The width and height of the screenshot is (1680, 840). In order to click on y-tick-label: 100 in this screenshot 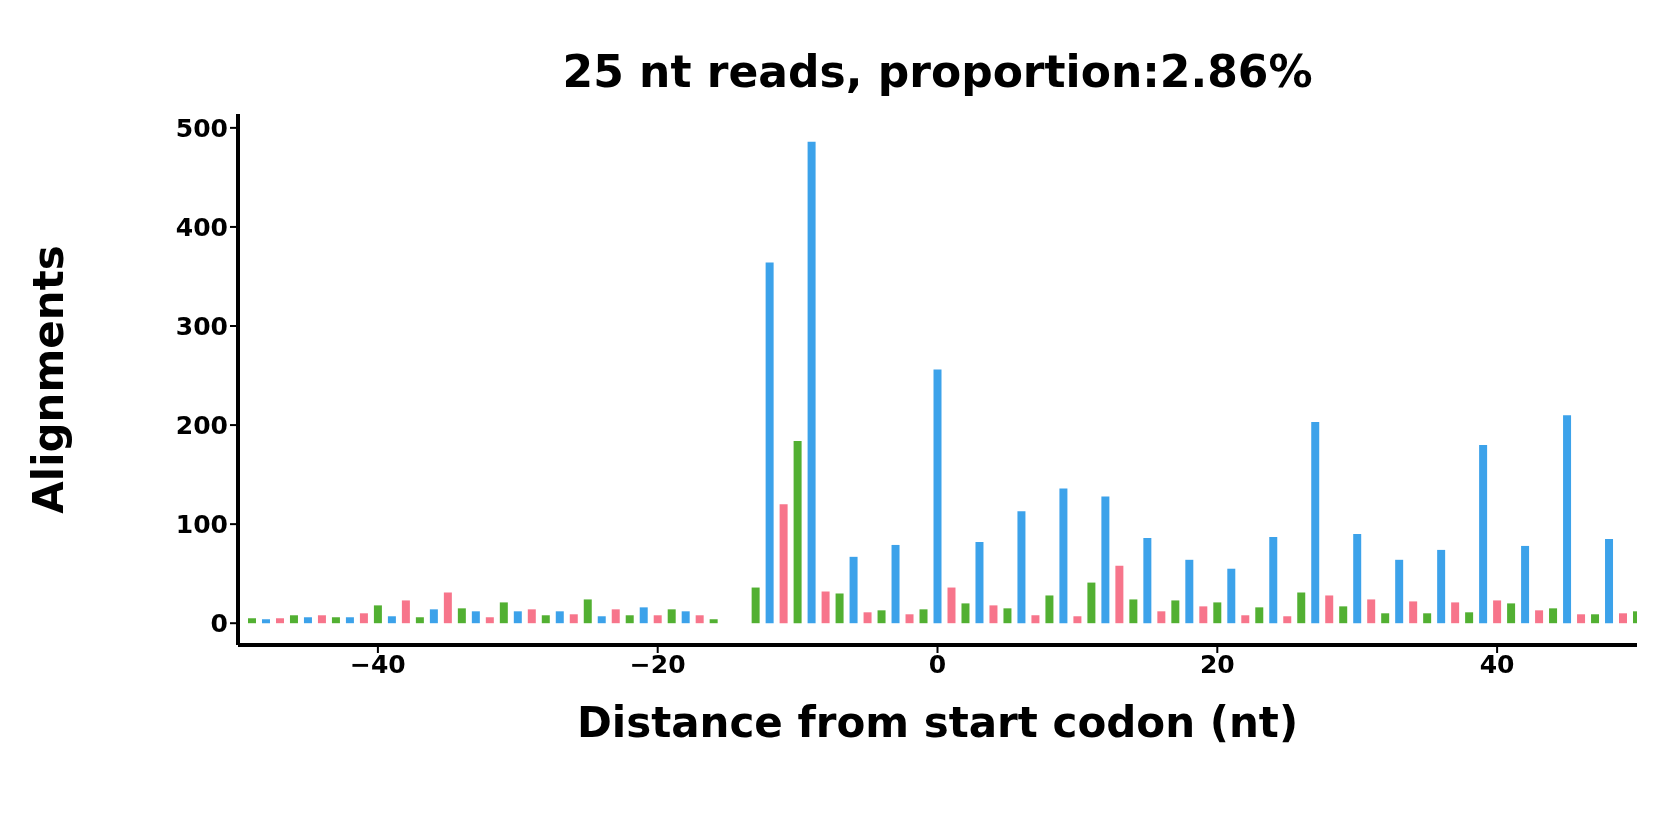, I will do `click(201, 525)`.